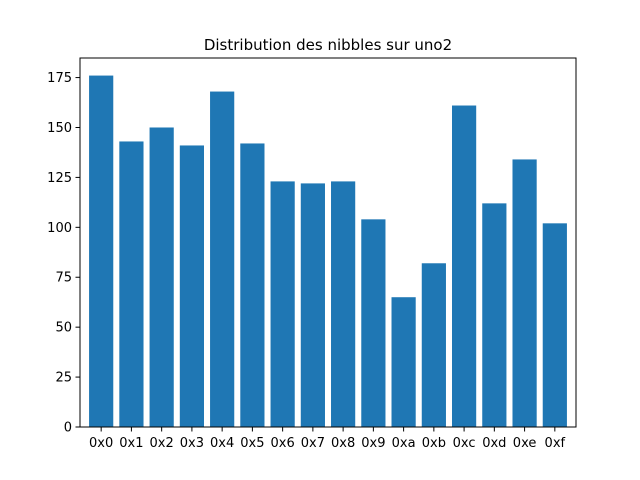 The width and height of the screenshot is (640, 480). I want to click on y-tick-label: 100, so click(59, 228).